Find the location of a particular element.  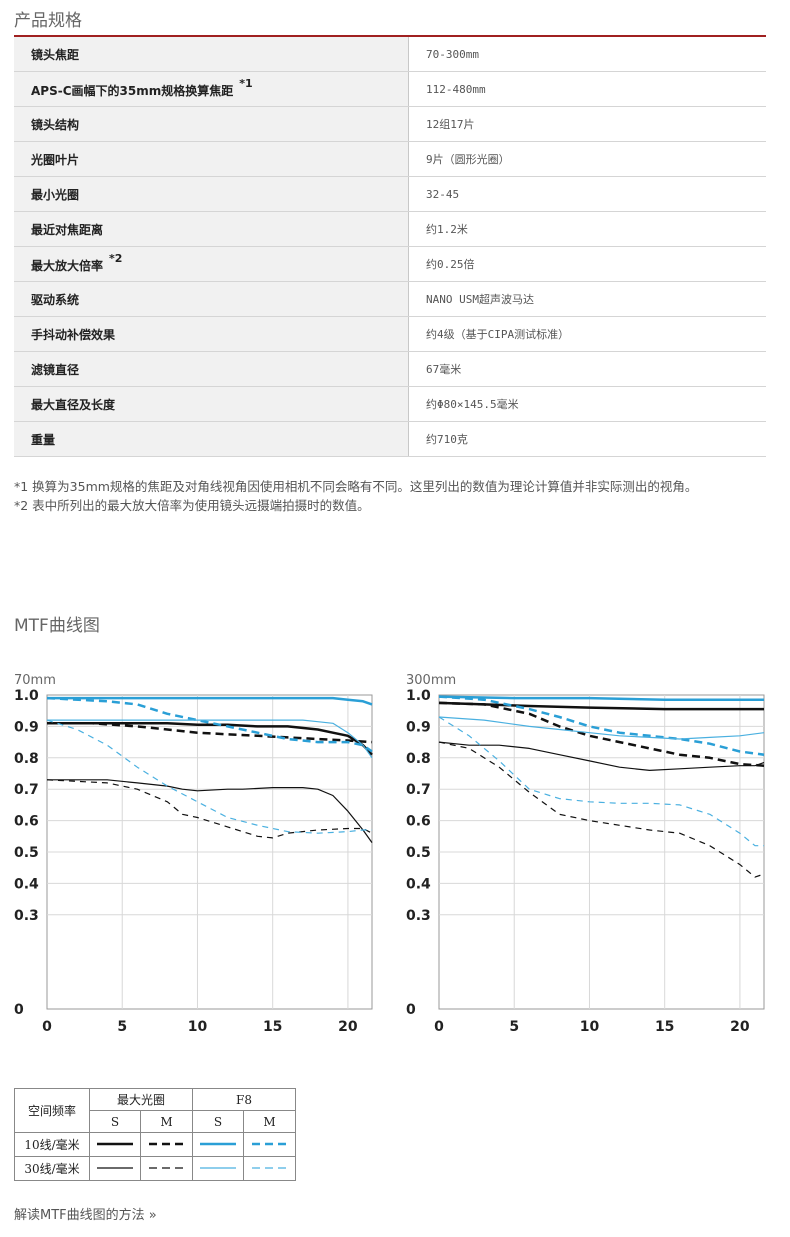

spec-value: 70-300mm is located at coordinates (587, 54).